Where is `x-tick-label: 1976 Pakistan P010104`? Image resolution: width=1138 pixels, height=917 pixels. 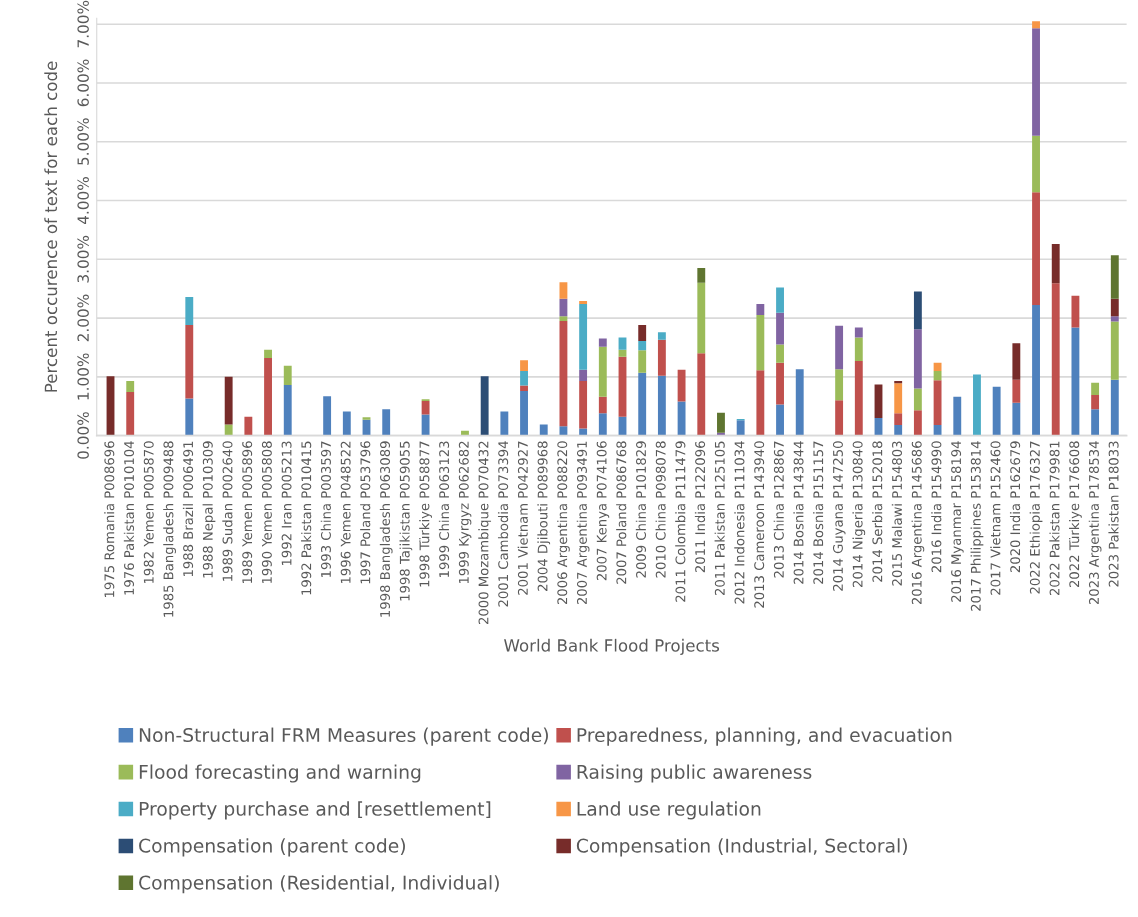
x-tick-label: 1976 Pakistan P010104 is located at coordinates (129, 518).